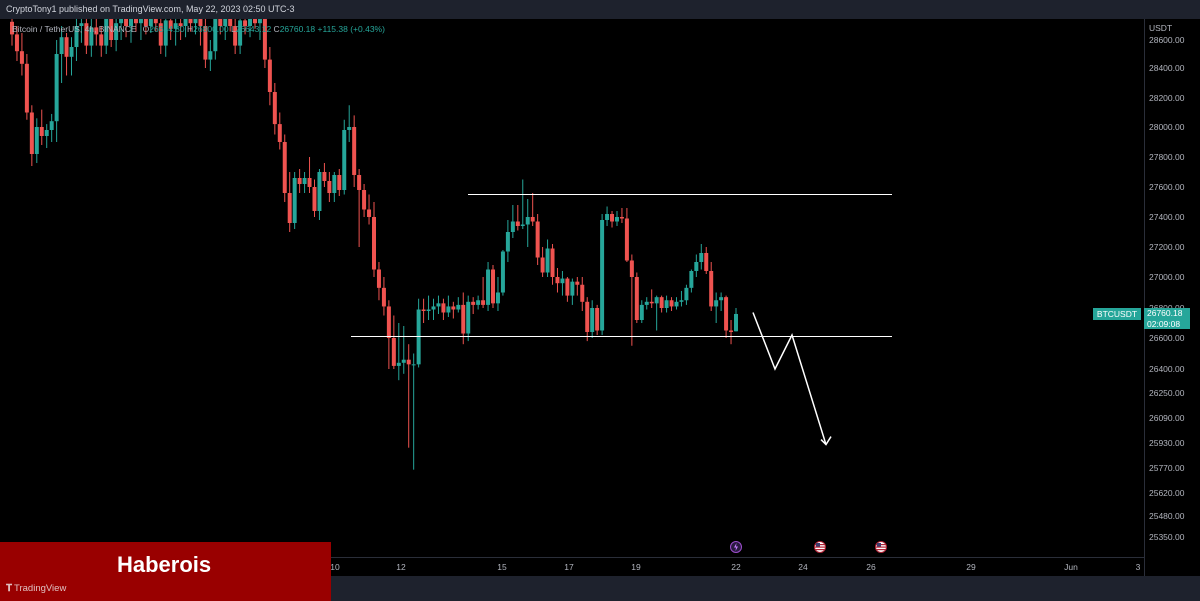  What do you see at coordinates (190, 29) in the screenshot?
I see `legend-high-label: H` at bounding box center [190, 29].